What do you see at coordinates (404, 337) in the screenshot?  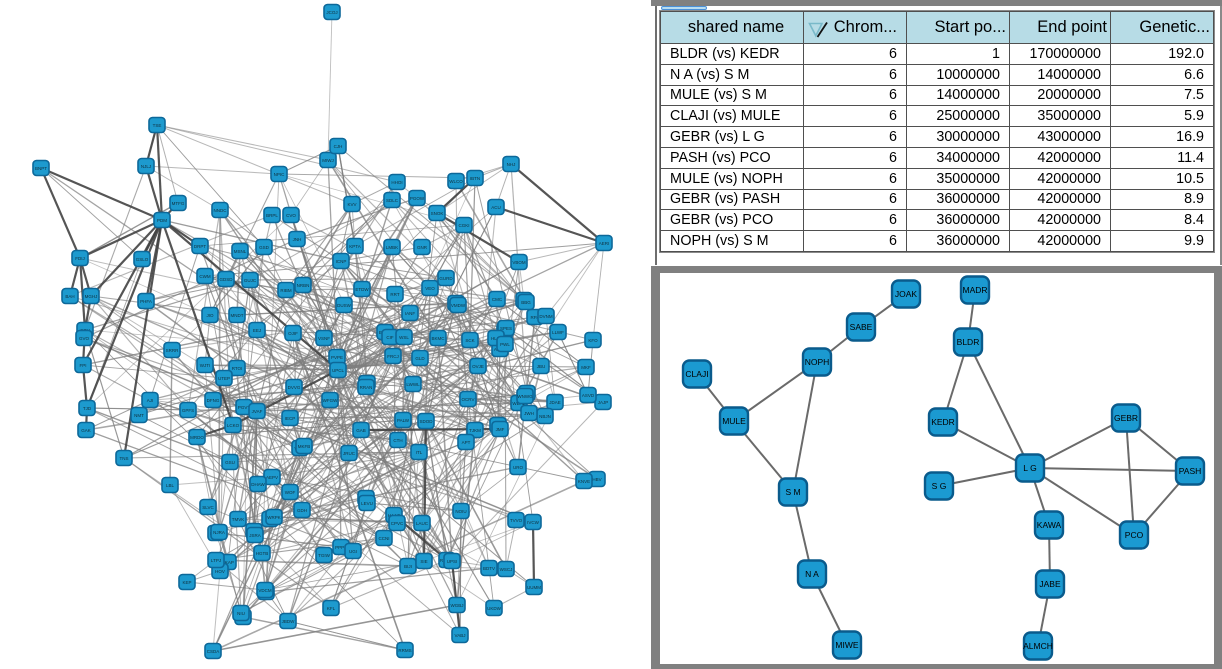 I see `svg-text: WSL` at bounding box center [404, 337].